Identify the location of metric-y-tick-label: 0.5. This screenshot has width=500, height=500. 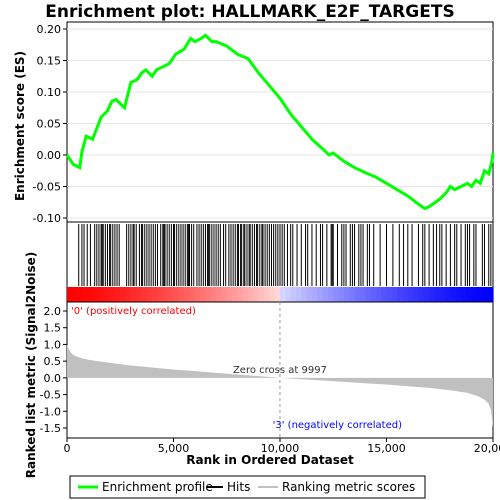
(53, 361).